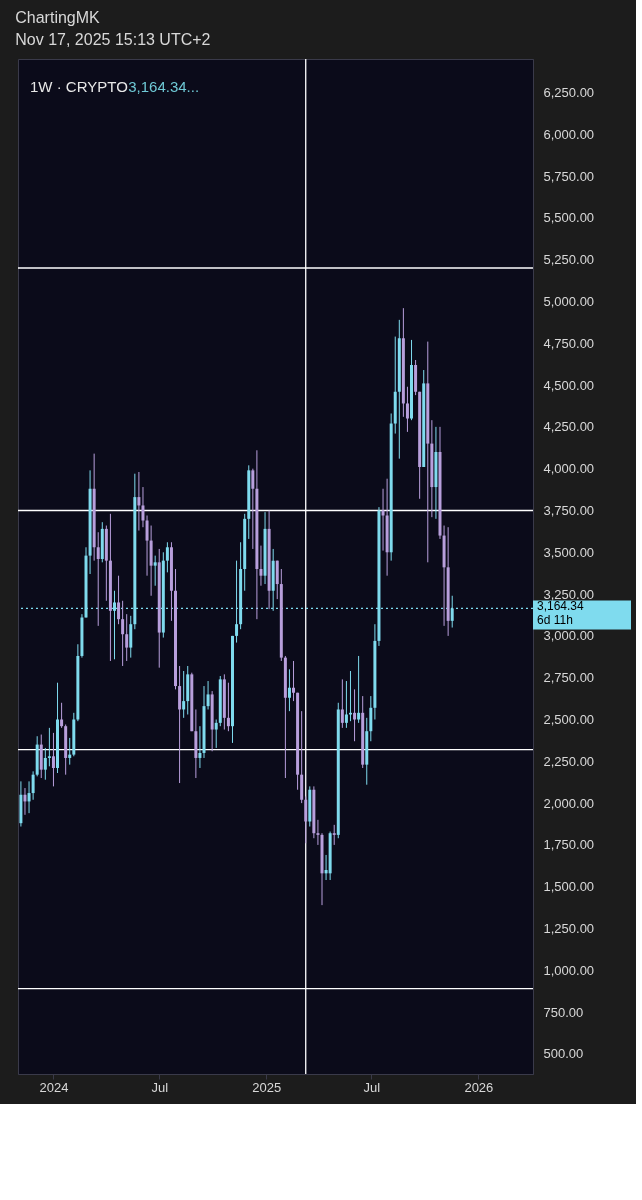  Describe the element at coordinates (561, 606) in the screenshot. I see `ref-line-label: 3,164.34` at that location.